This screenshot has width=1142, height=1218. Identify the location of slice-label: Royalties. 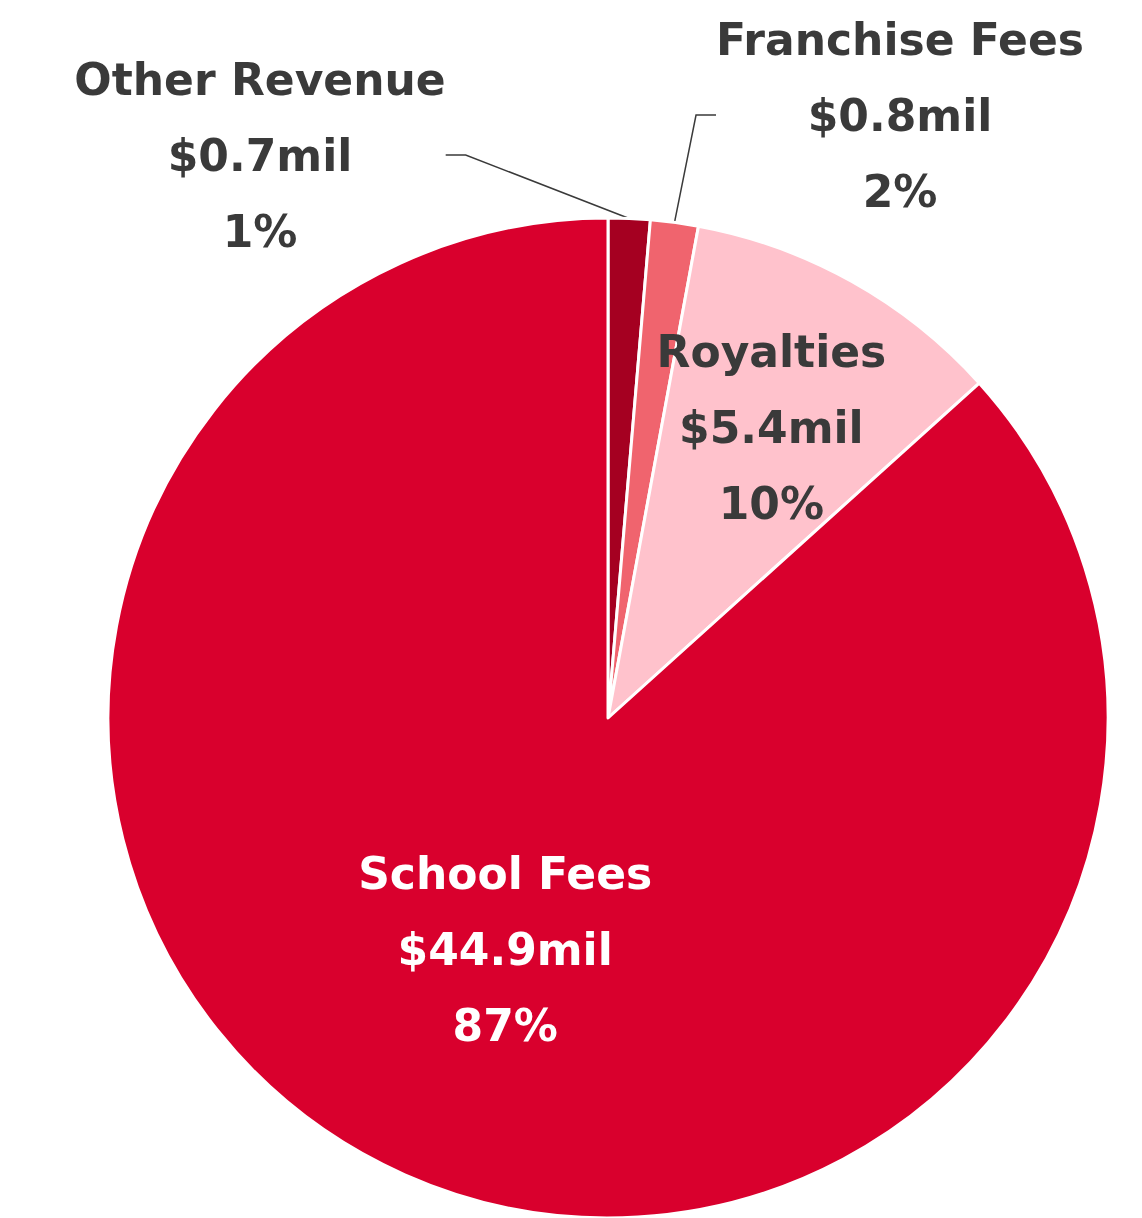
(771, 351).